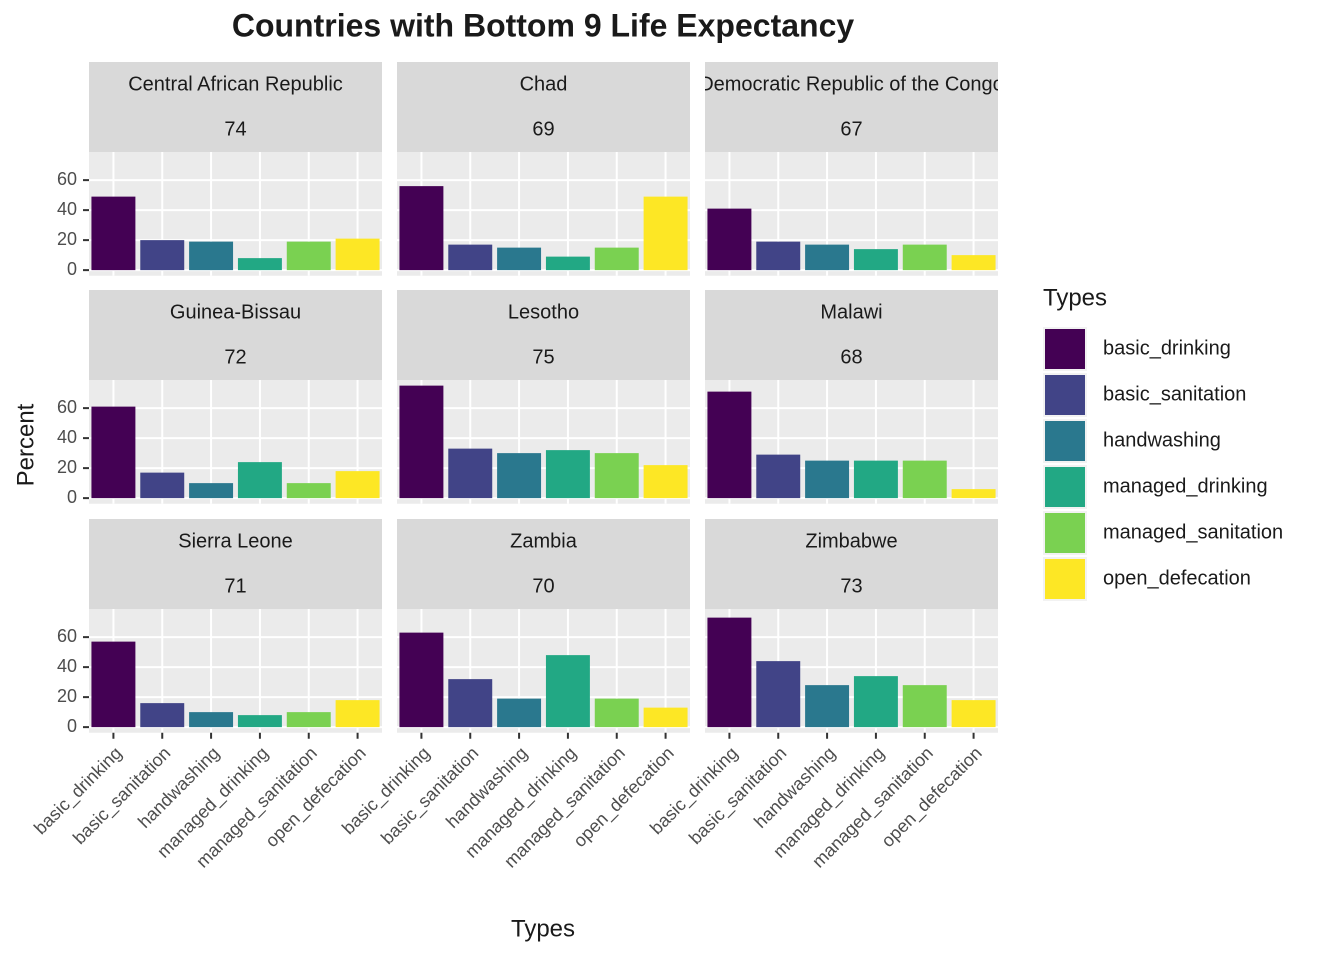  I want to click on y-axis-title: Percent, so click(25, 444).